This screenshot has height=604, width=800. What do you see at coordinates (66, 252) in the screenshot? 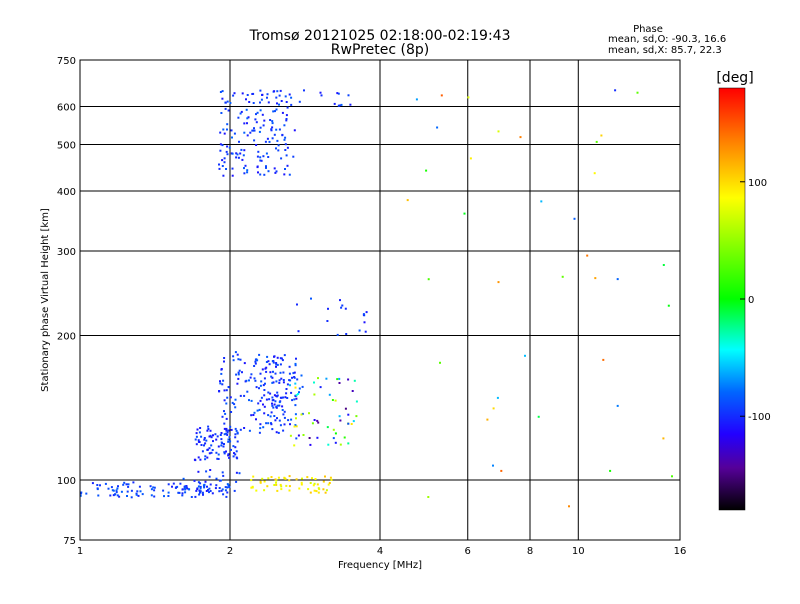
I see `y-tick-label: 300` at bounding box center [66, 252].